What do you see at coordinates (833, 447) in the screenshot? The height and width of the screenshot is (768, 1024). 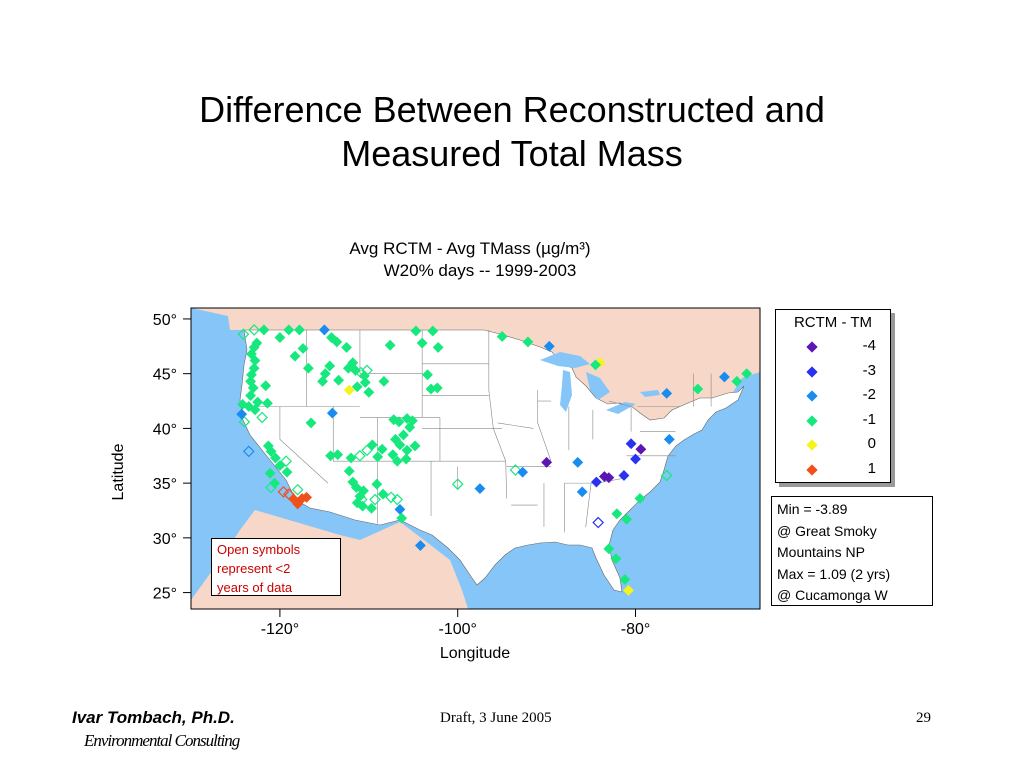 I see `legend-entry: 0` at bounding box center [833, 447].